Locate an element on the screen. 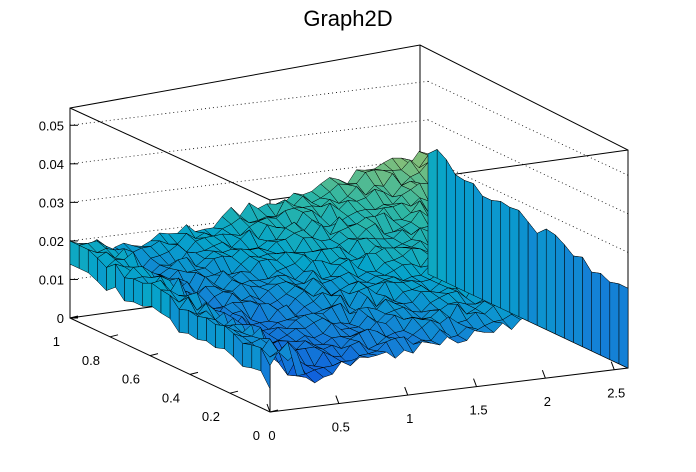 This screenshot has width=696, height=472. z-tick-label: 0.05 is located at coordinates (51, 125).